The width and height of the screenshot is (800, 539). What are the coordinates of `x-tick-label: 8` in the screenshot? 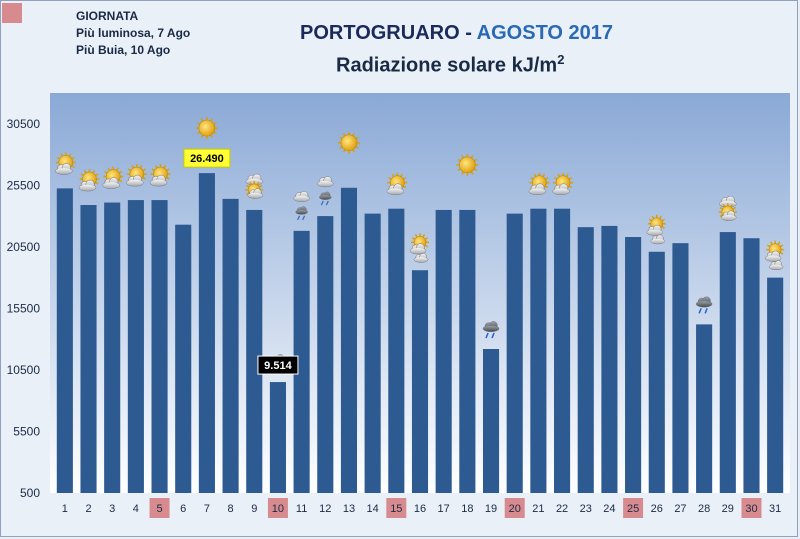 It's located at (231, 509).